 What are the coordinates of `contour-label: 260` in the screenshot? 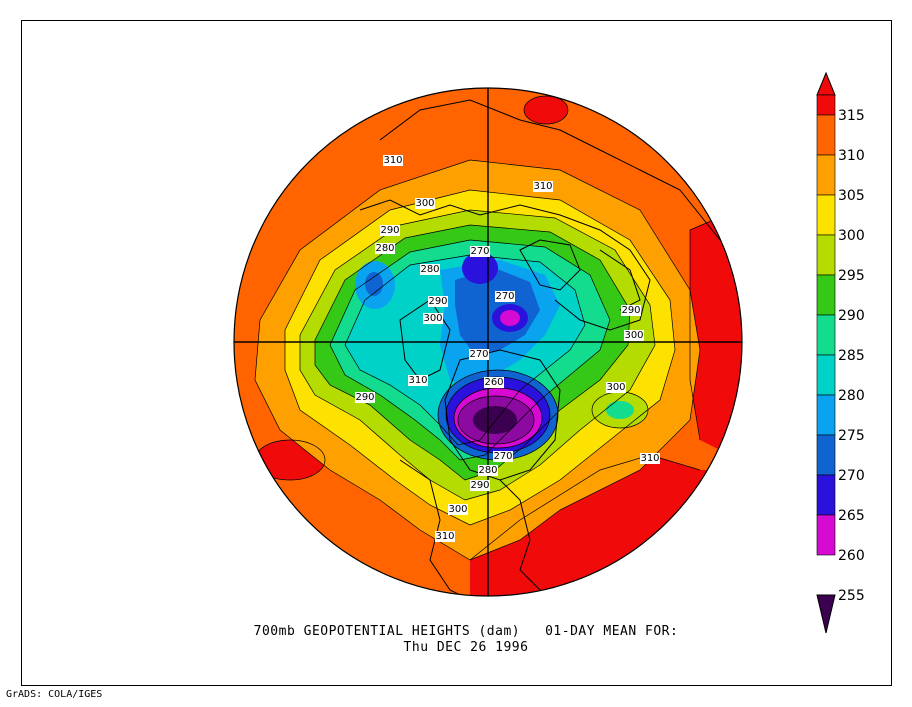 It's located at (493, 382).